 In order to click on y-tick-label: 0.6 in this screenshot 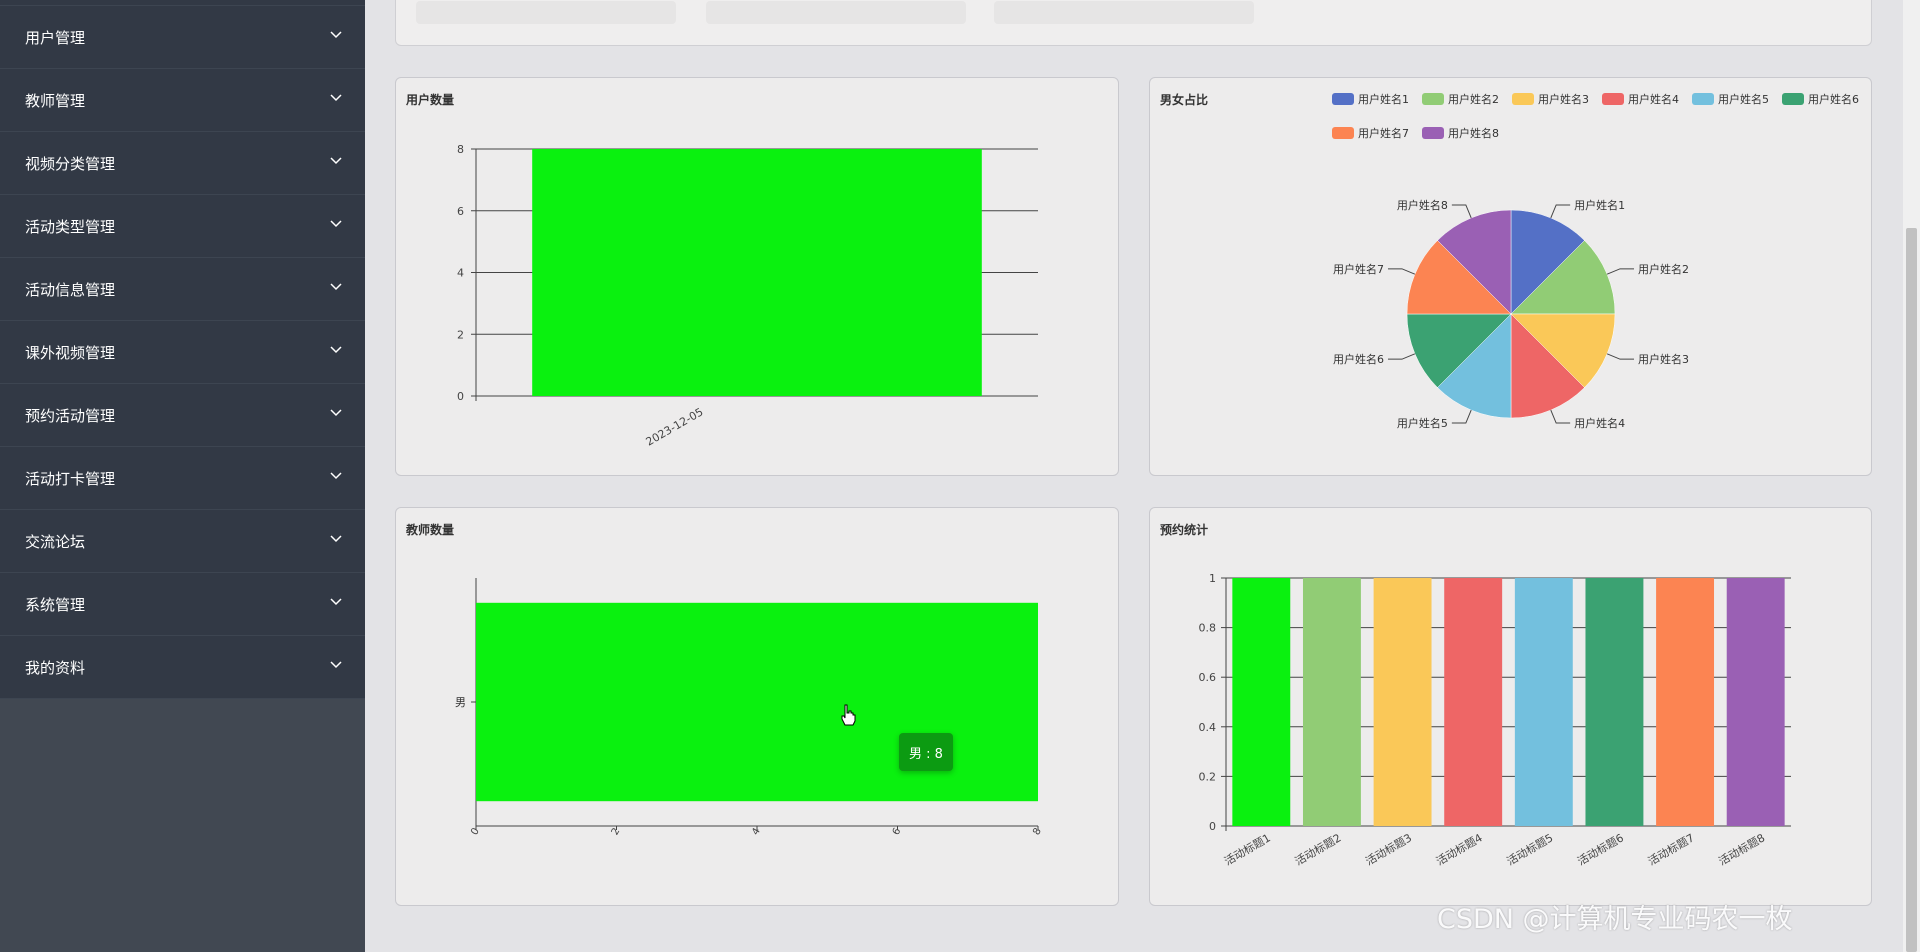, I will do `click(1208, 677)`.